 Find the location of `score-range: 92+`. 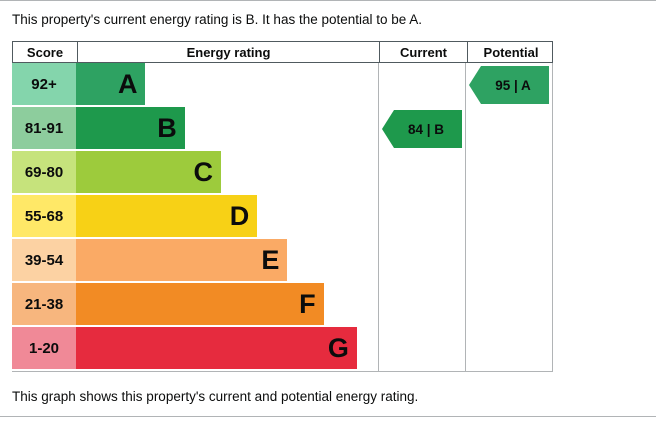

score-range: 92+ is located at coordinates (44, 84).